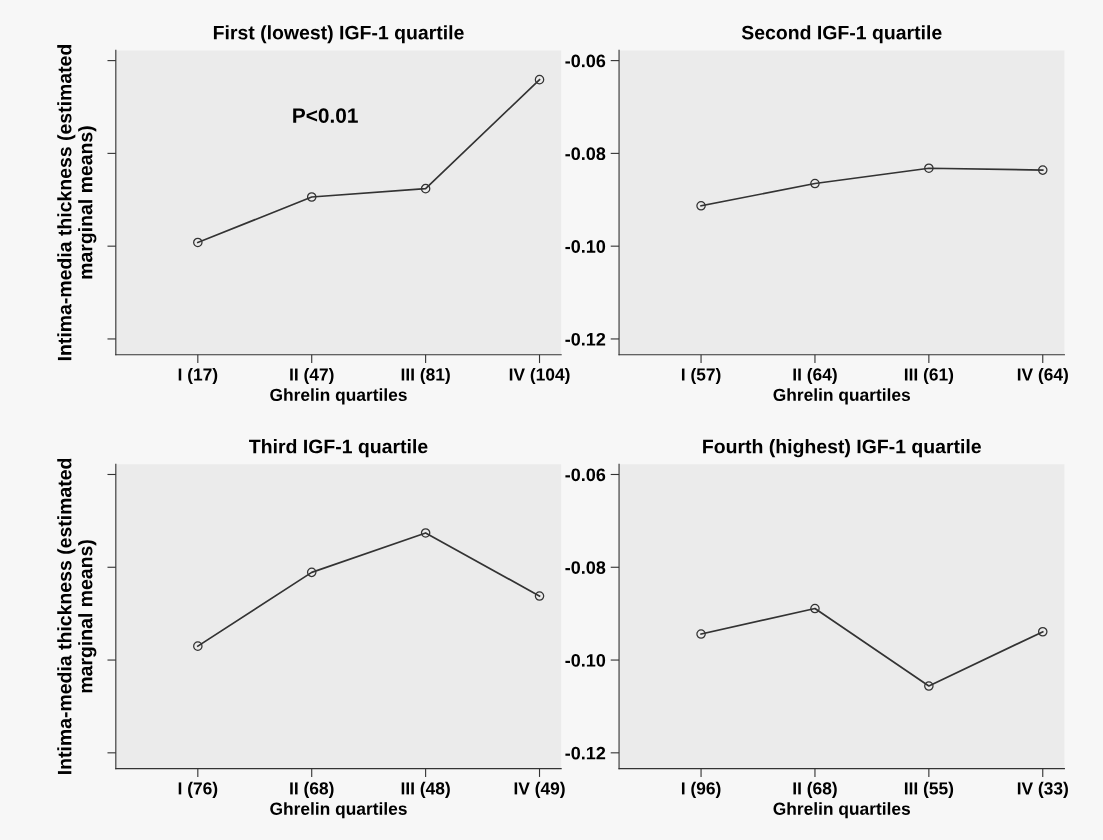  I want to click on annotation: P<0.01, so click(325, 115).